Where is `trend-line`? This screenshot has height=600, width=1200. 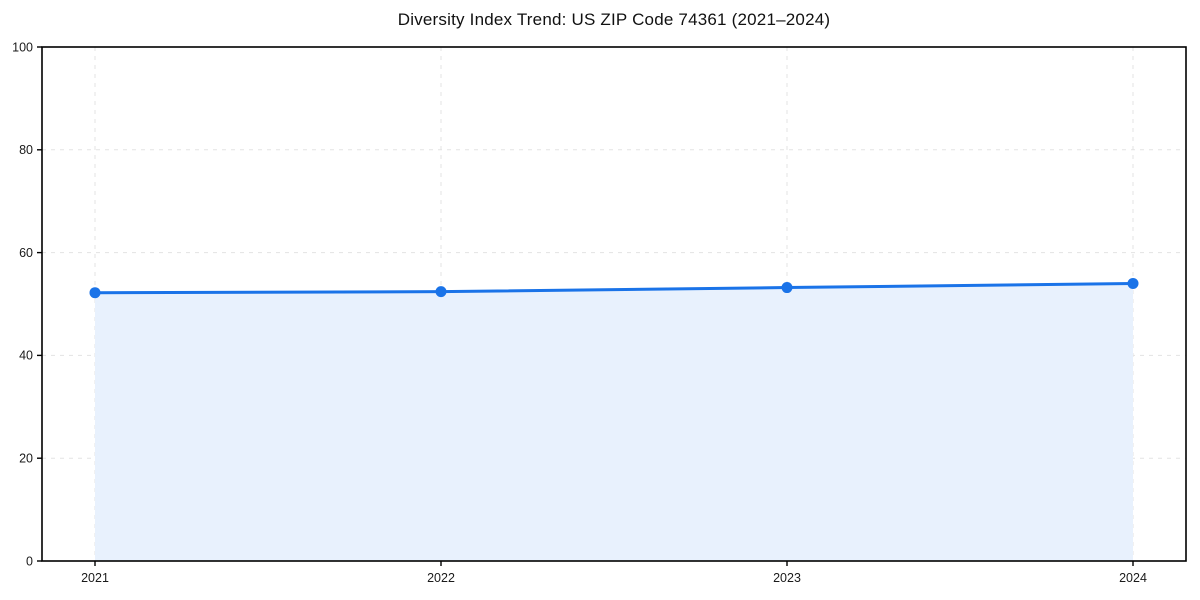 trend-line is located at coordinates (614, 288).